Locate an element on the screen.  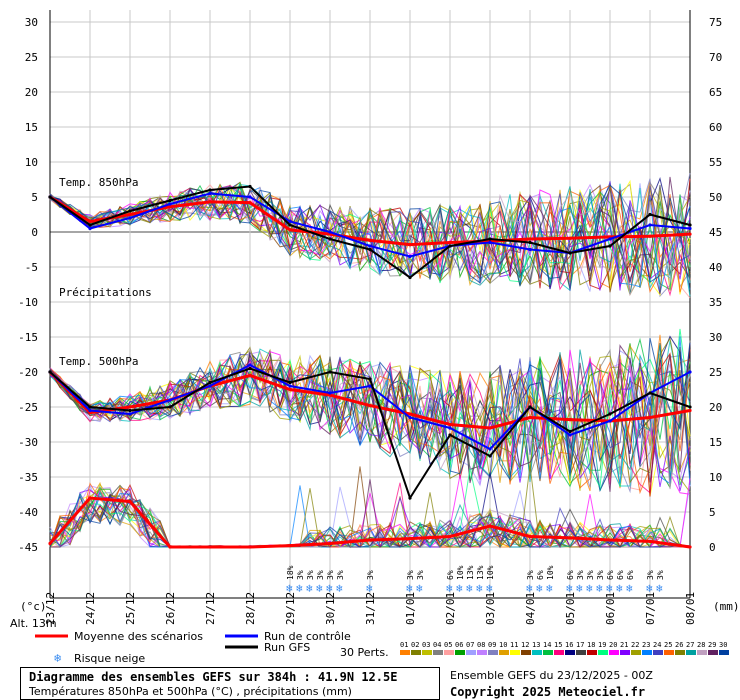
right-tick-label: 50 is located at coordinates (715, 197).